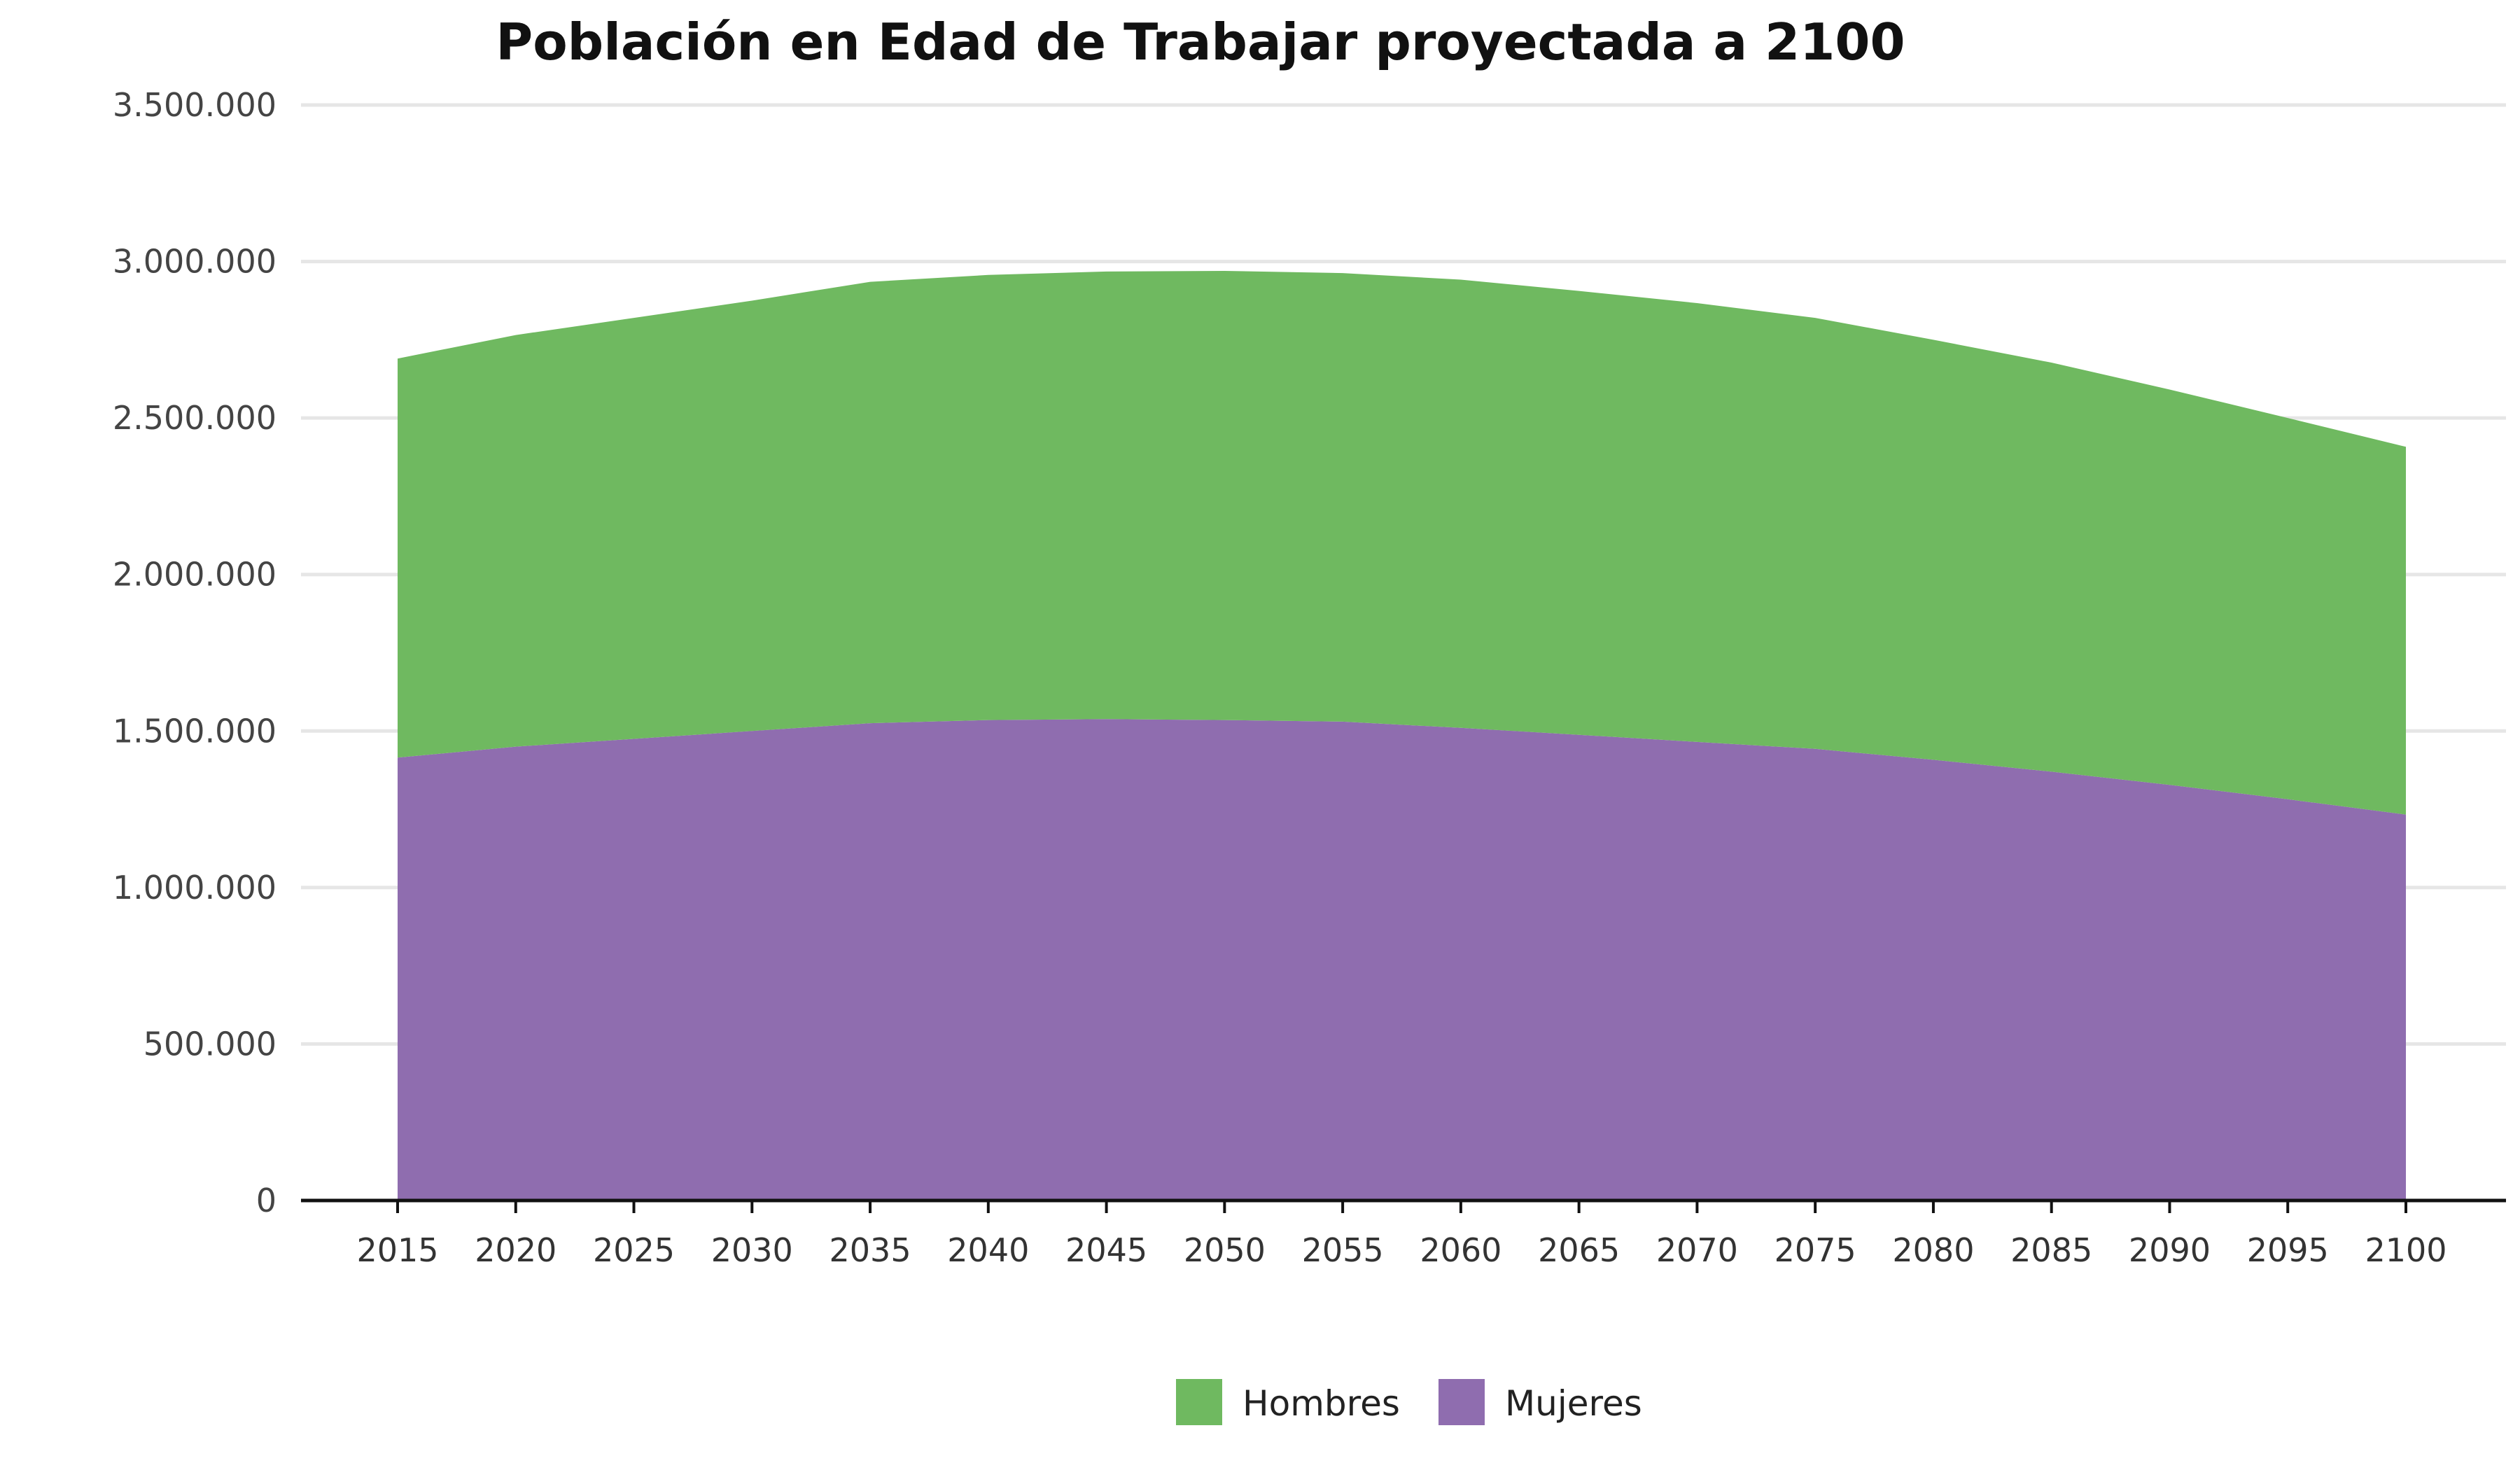 This screenshot has width=2520, height=1470. What do you see at coordinates (752, 1250) in the screenshot?
I see `x-tick-label: 2030` at bounding box center [752, 1250].